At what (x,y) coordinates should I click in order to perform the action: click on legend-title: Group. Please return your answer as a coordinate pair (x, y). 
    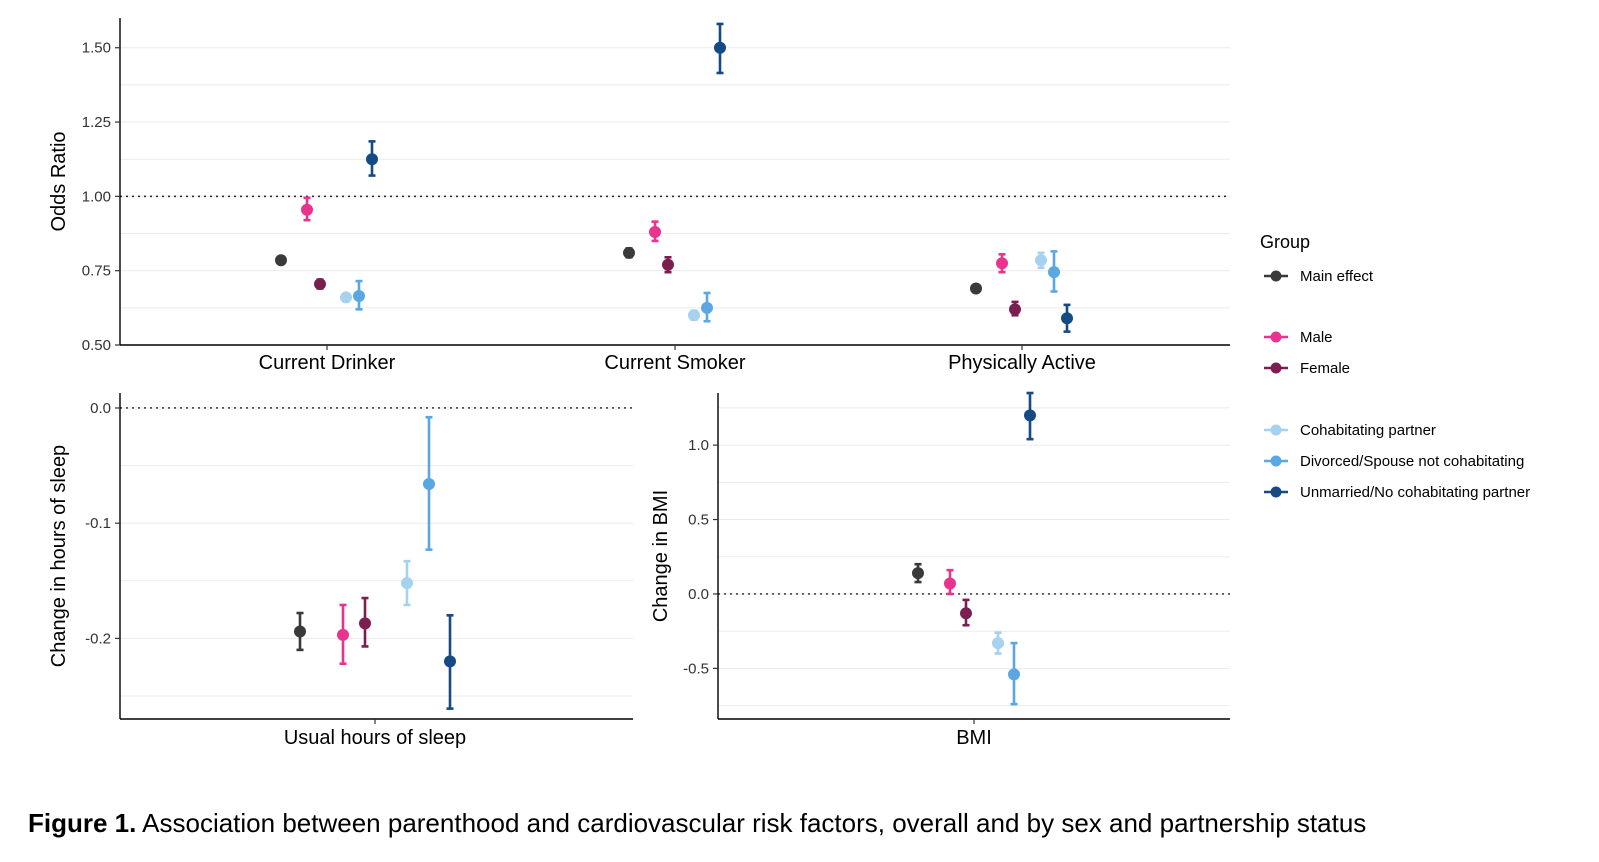
    Looking at the image, I should click on (1285, 242).